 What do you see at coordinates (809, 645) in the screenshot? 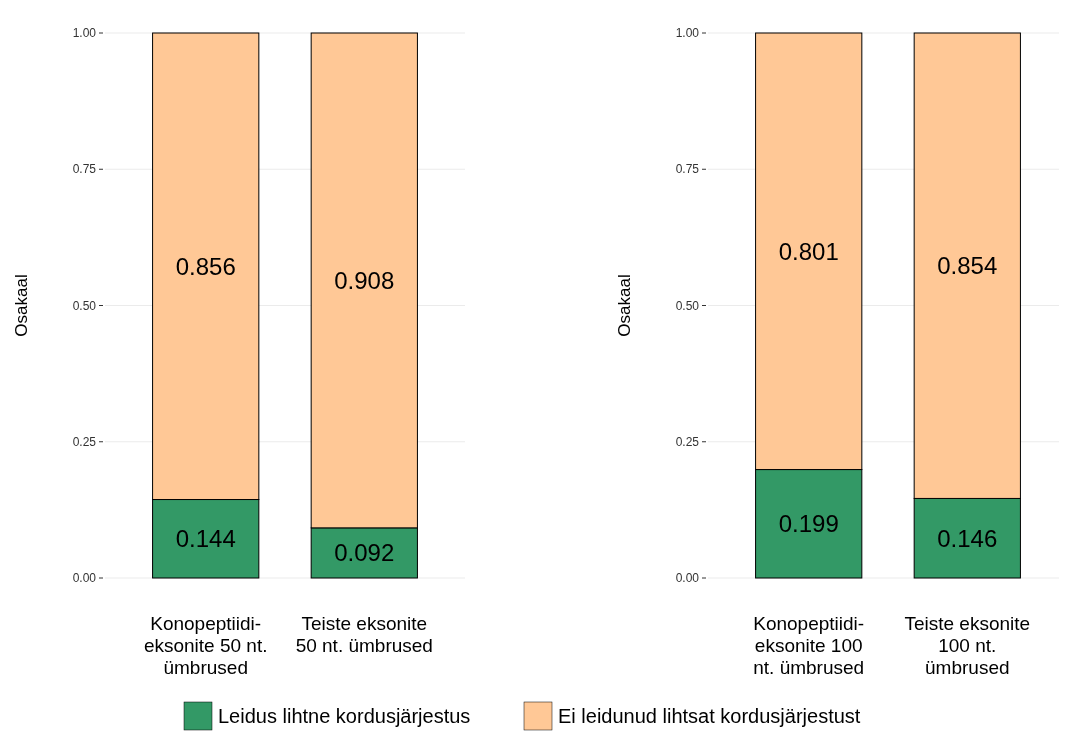
I see `x-tick-label: Konopeptiidi-eksonite 100 nt. ümbrused` at bounding box center [809, 645].